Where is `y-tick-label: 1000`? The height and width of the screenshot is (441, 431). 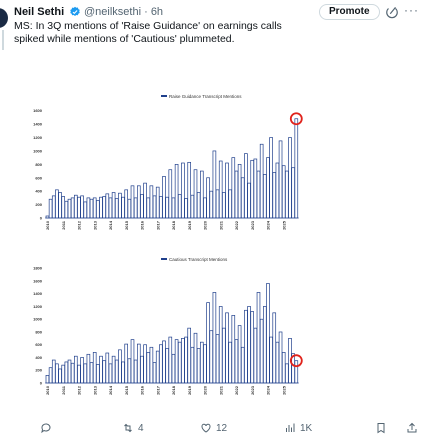 y-tick-label: 1000 is located at coordinates (38, 319).